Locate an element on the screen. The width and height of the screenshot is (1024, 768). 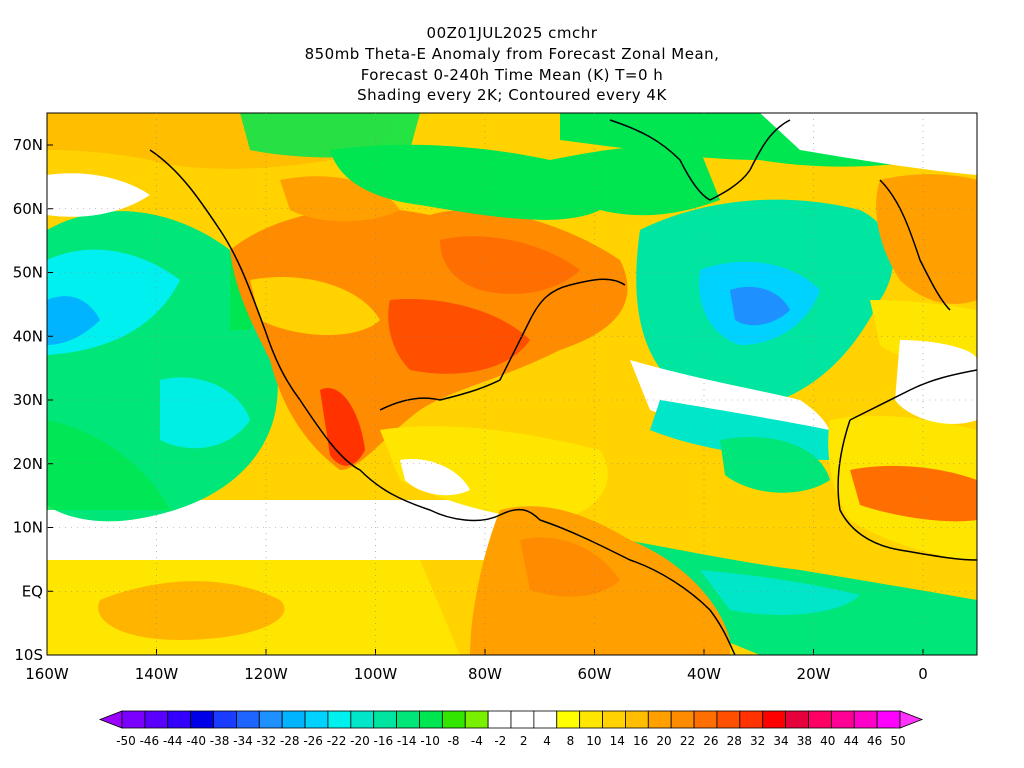
shading-sahara-white is located at coordinates (936, 382).